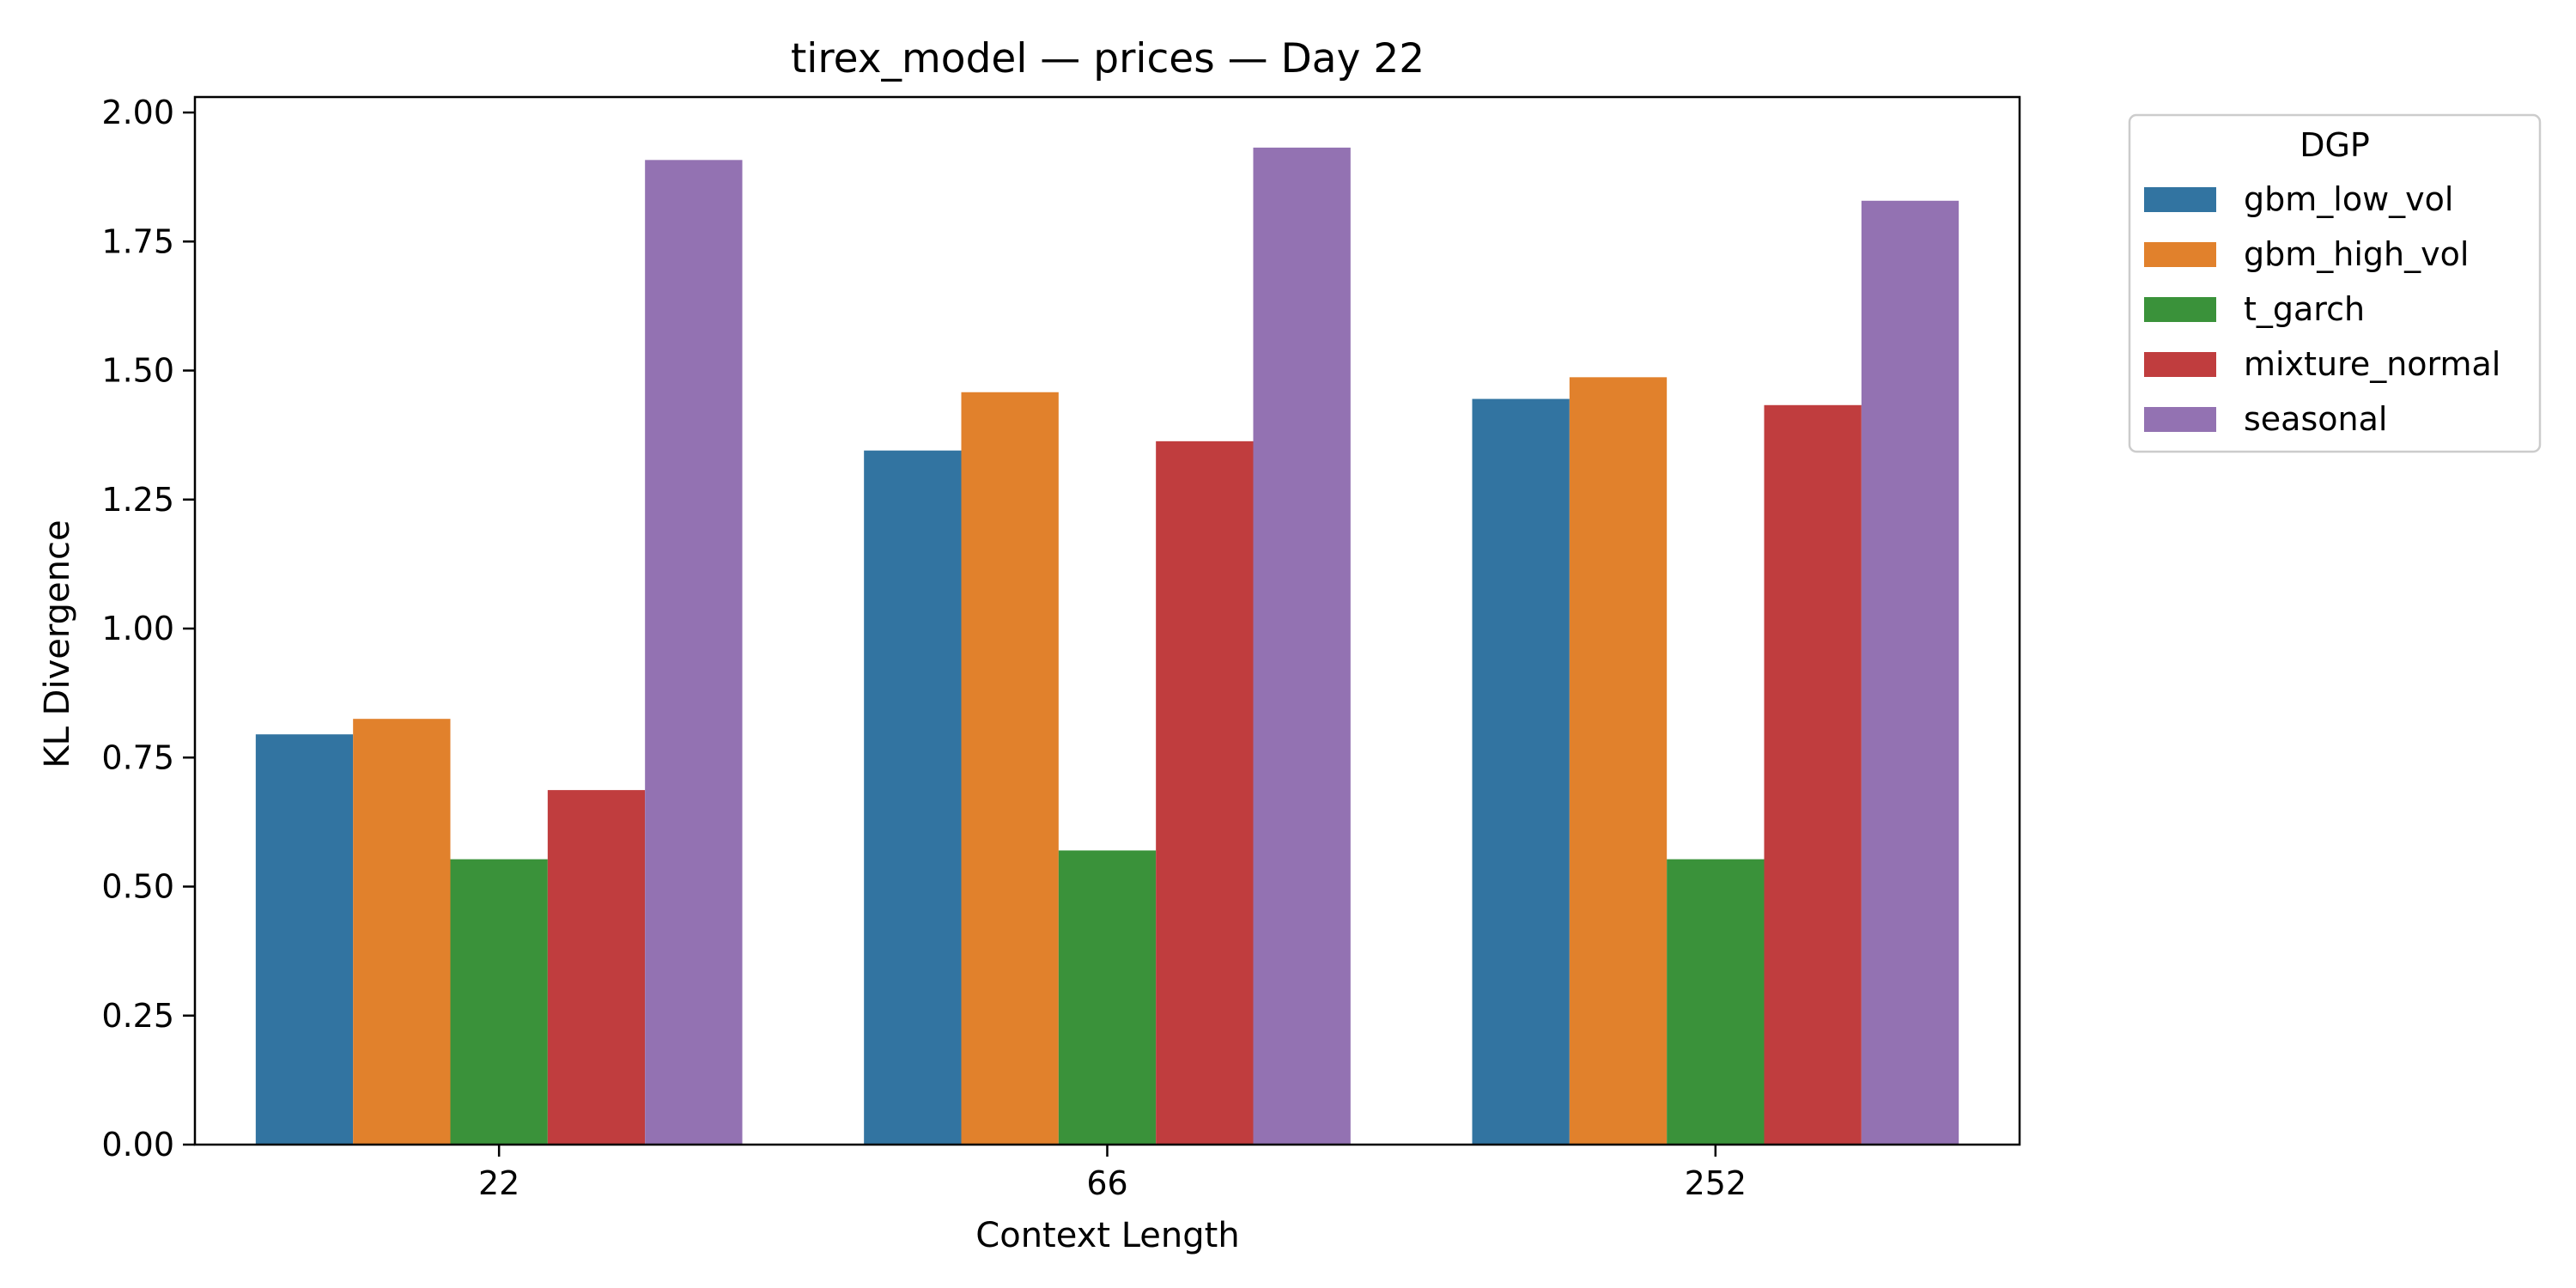 This screenshot has width=2576, height=1288. I want to click on y-tick-label: 1.00, so click(137, 629).